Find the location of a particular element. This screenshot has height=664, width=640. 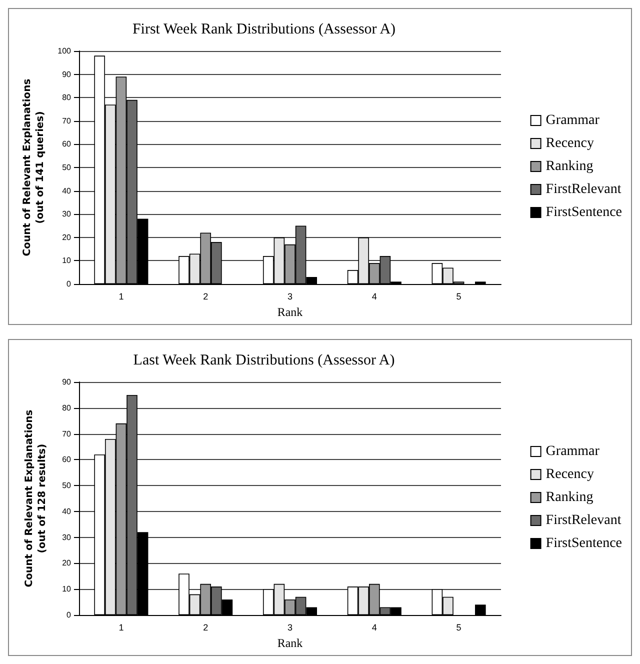

y-axis-title: Count of Relevant Explanations (out of 141 queries) is located at coordinates (34, 167).